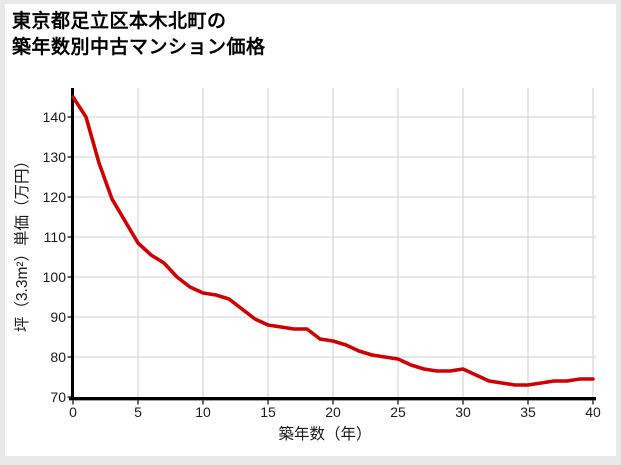 The image size is (621, 465). What do you see at coordinates (324, 434) in the screenshot?
I see `x-axis-title: 築年数（年）` at bounding box center [324, 434].